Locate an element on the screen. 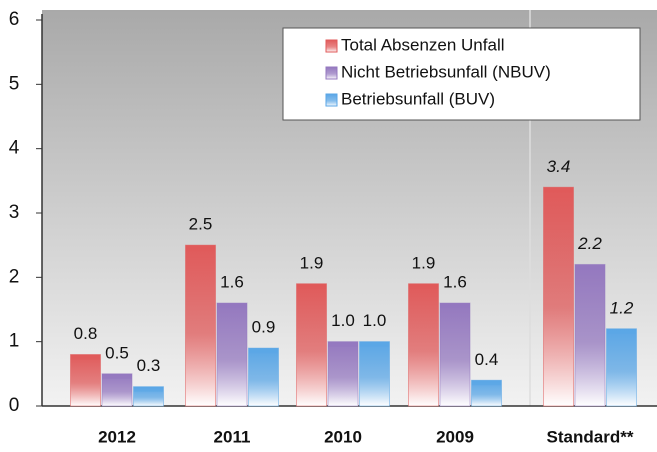  value-label: 0.8 is located at coordinates (86, 333).